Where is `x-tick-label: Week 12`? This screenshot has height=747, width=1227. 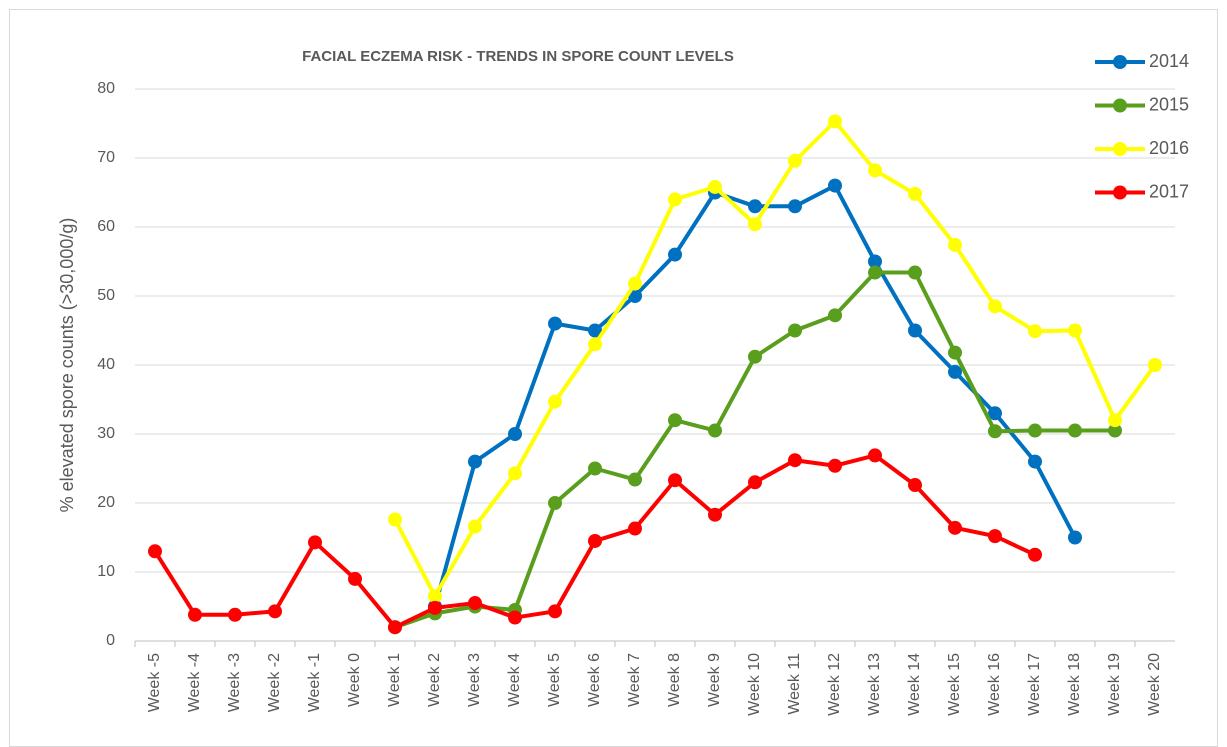 x-tick-label: Week 12 is located at coordinates (834, 684).